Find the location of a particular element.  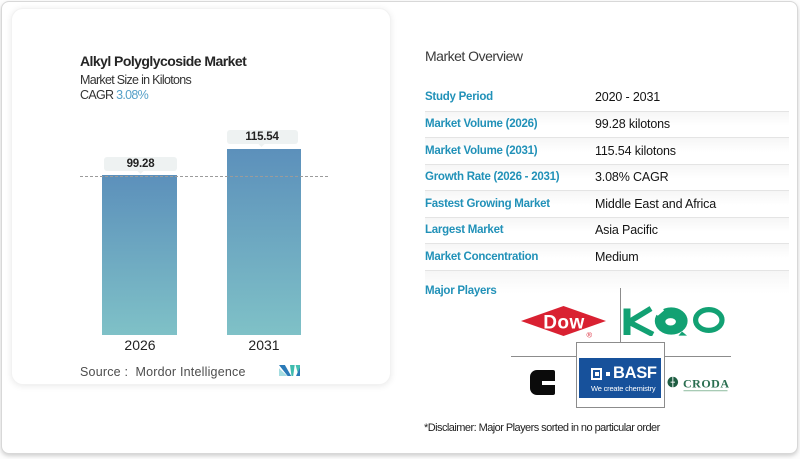

svg-text: Dow is located at coordinates (564, 323).